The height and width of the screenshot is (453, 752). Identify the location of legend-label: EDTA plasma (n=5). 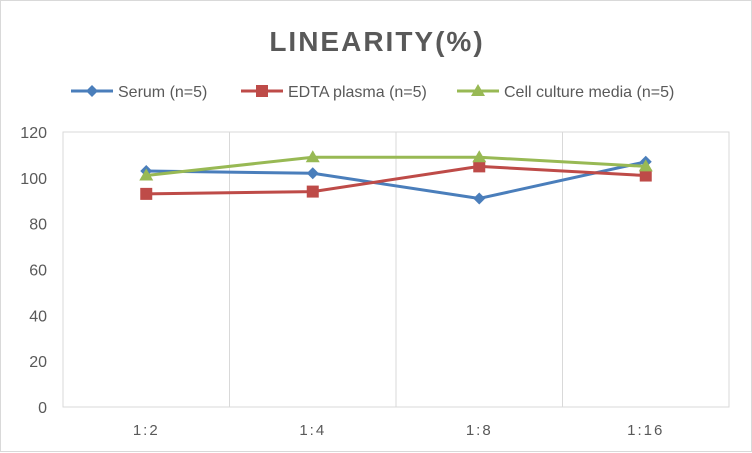
(357, 92).